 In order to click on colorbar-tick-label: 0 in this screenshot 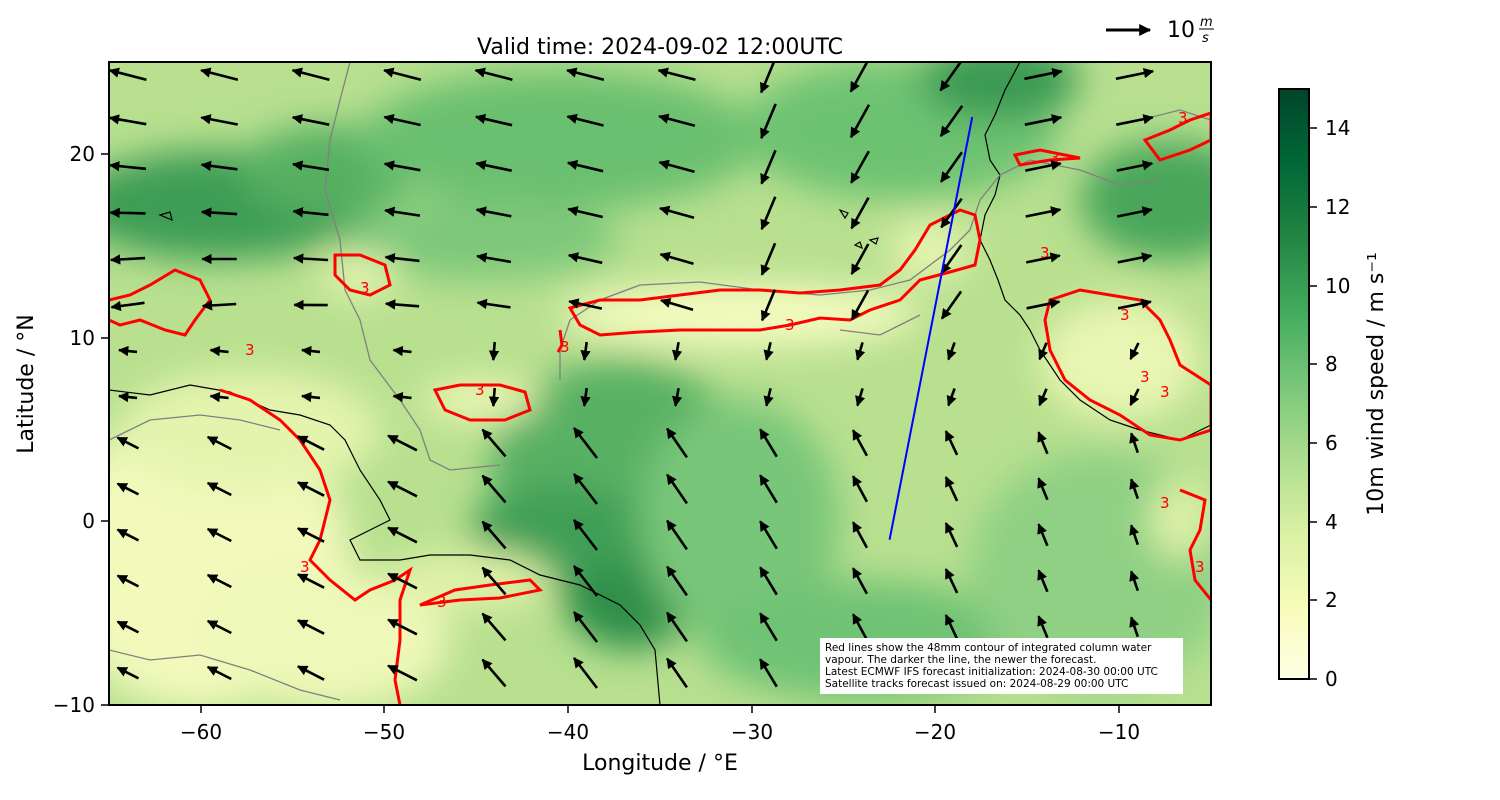, I will do `click(1331, 679)`.